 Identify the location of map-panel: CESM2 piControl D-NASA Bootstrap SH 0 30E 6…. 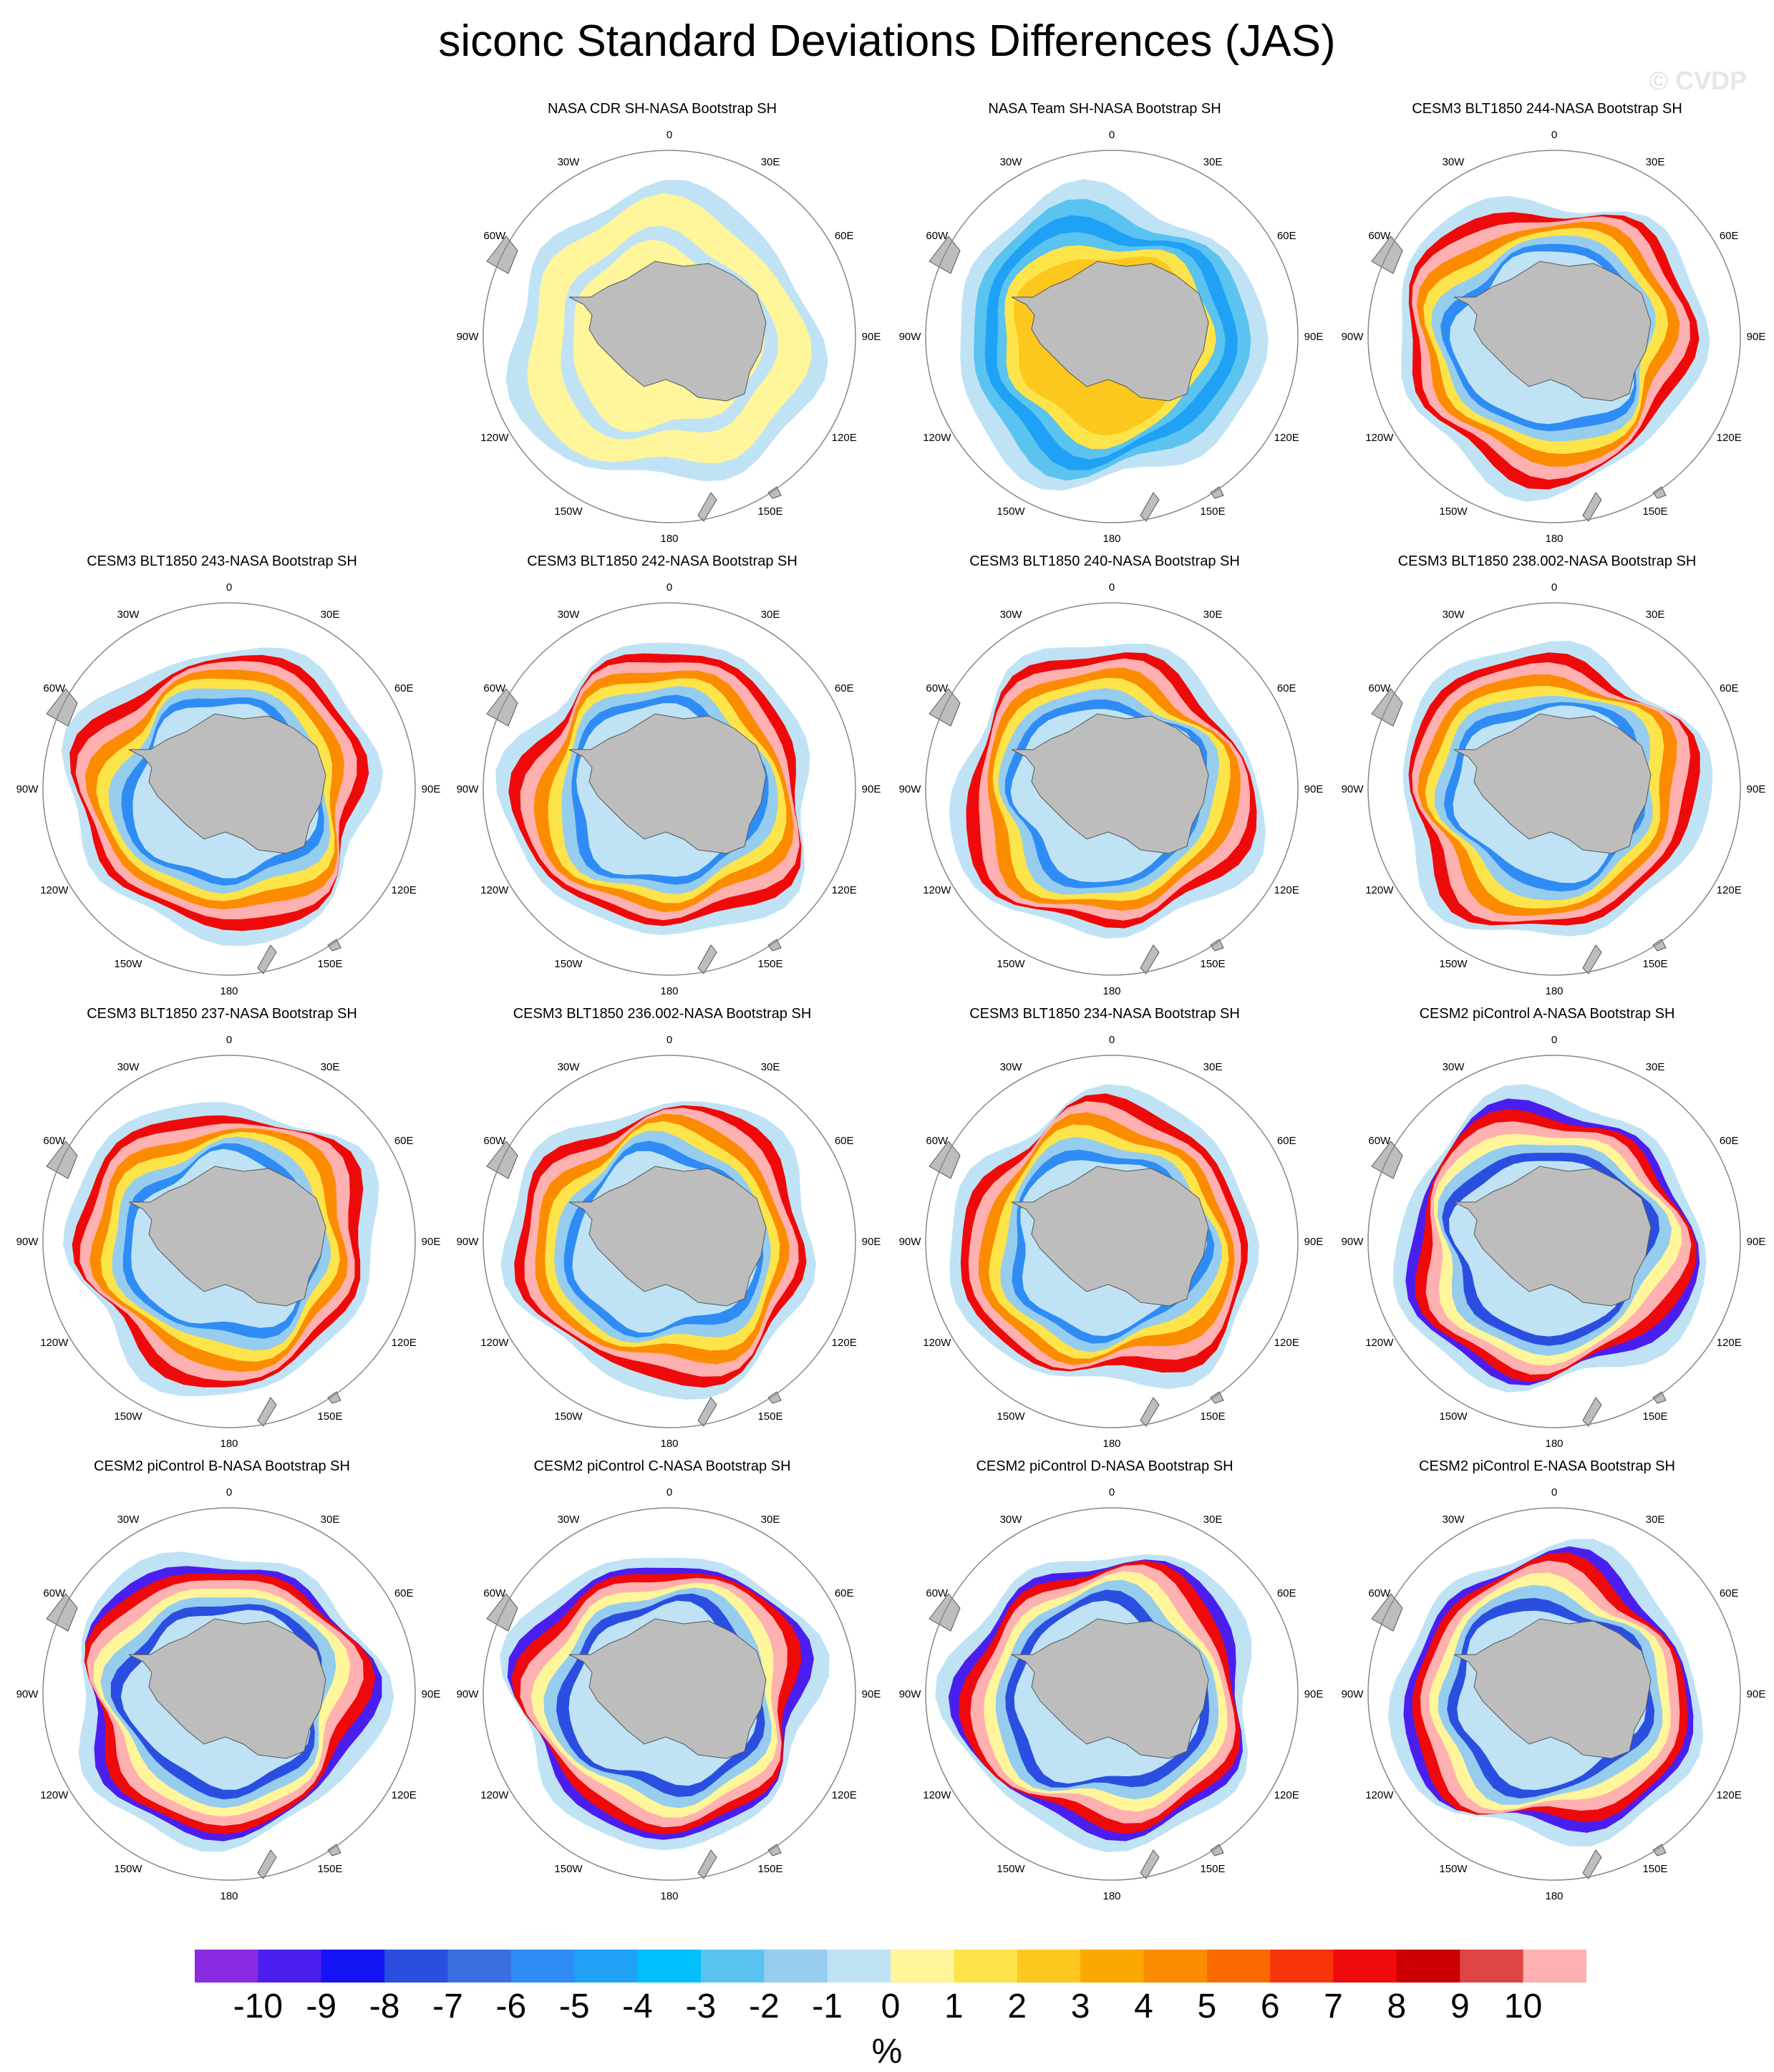
(1105, 1687).